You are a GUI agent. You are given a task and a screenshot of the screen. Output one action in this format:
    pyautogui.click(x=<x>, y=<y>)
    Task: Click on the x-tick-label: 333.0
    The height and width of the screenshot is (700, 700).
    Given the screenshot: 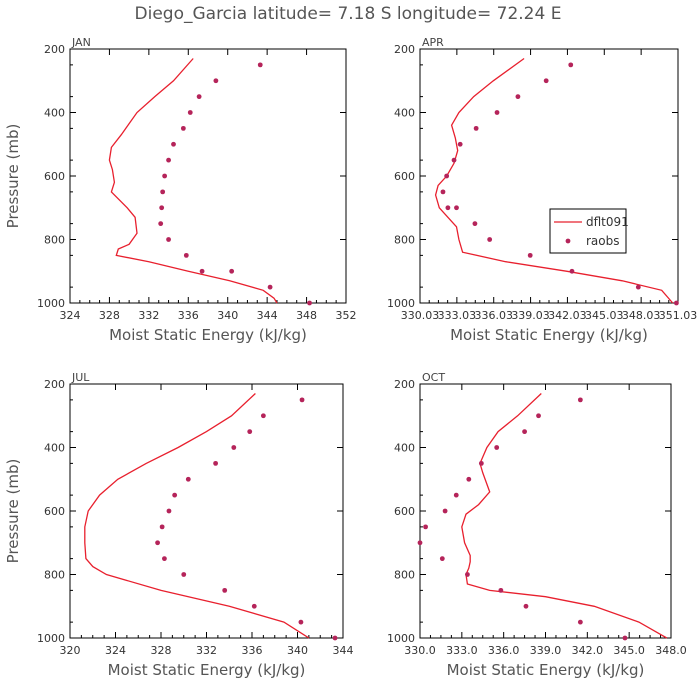 What is the action you would take?
    pyautogui.click(x=462, y=650)
    